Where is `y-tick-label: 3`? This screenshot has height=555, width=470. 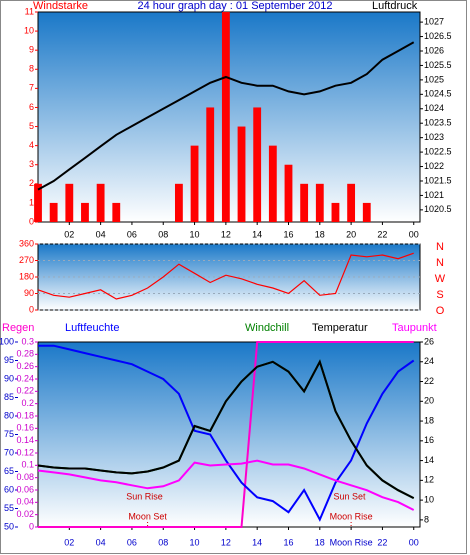 y-tick-label: 3 is located at coordinates (31, 164).